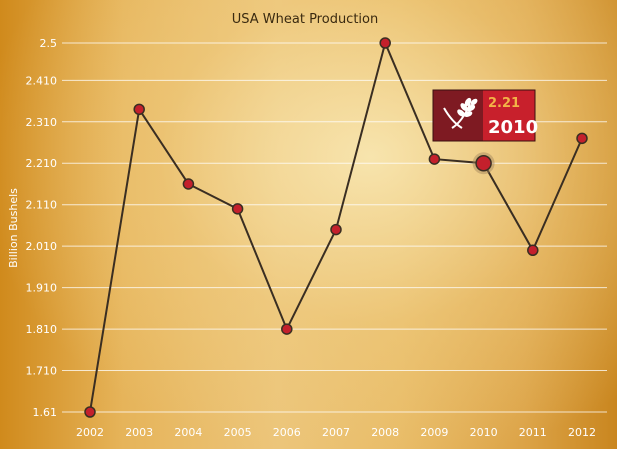 The width and height of the screenshot is (617, 449). I want to click on y-tick-label: 1.910, so click(42, 288).